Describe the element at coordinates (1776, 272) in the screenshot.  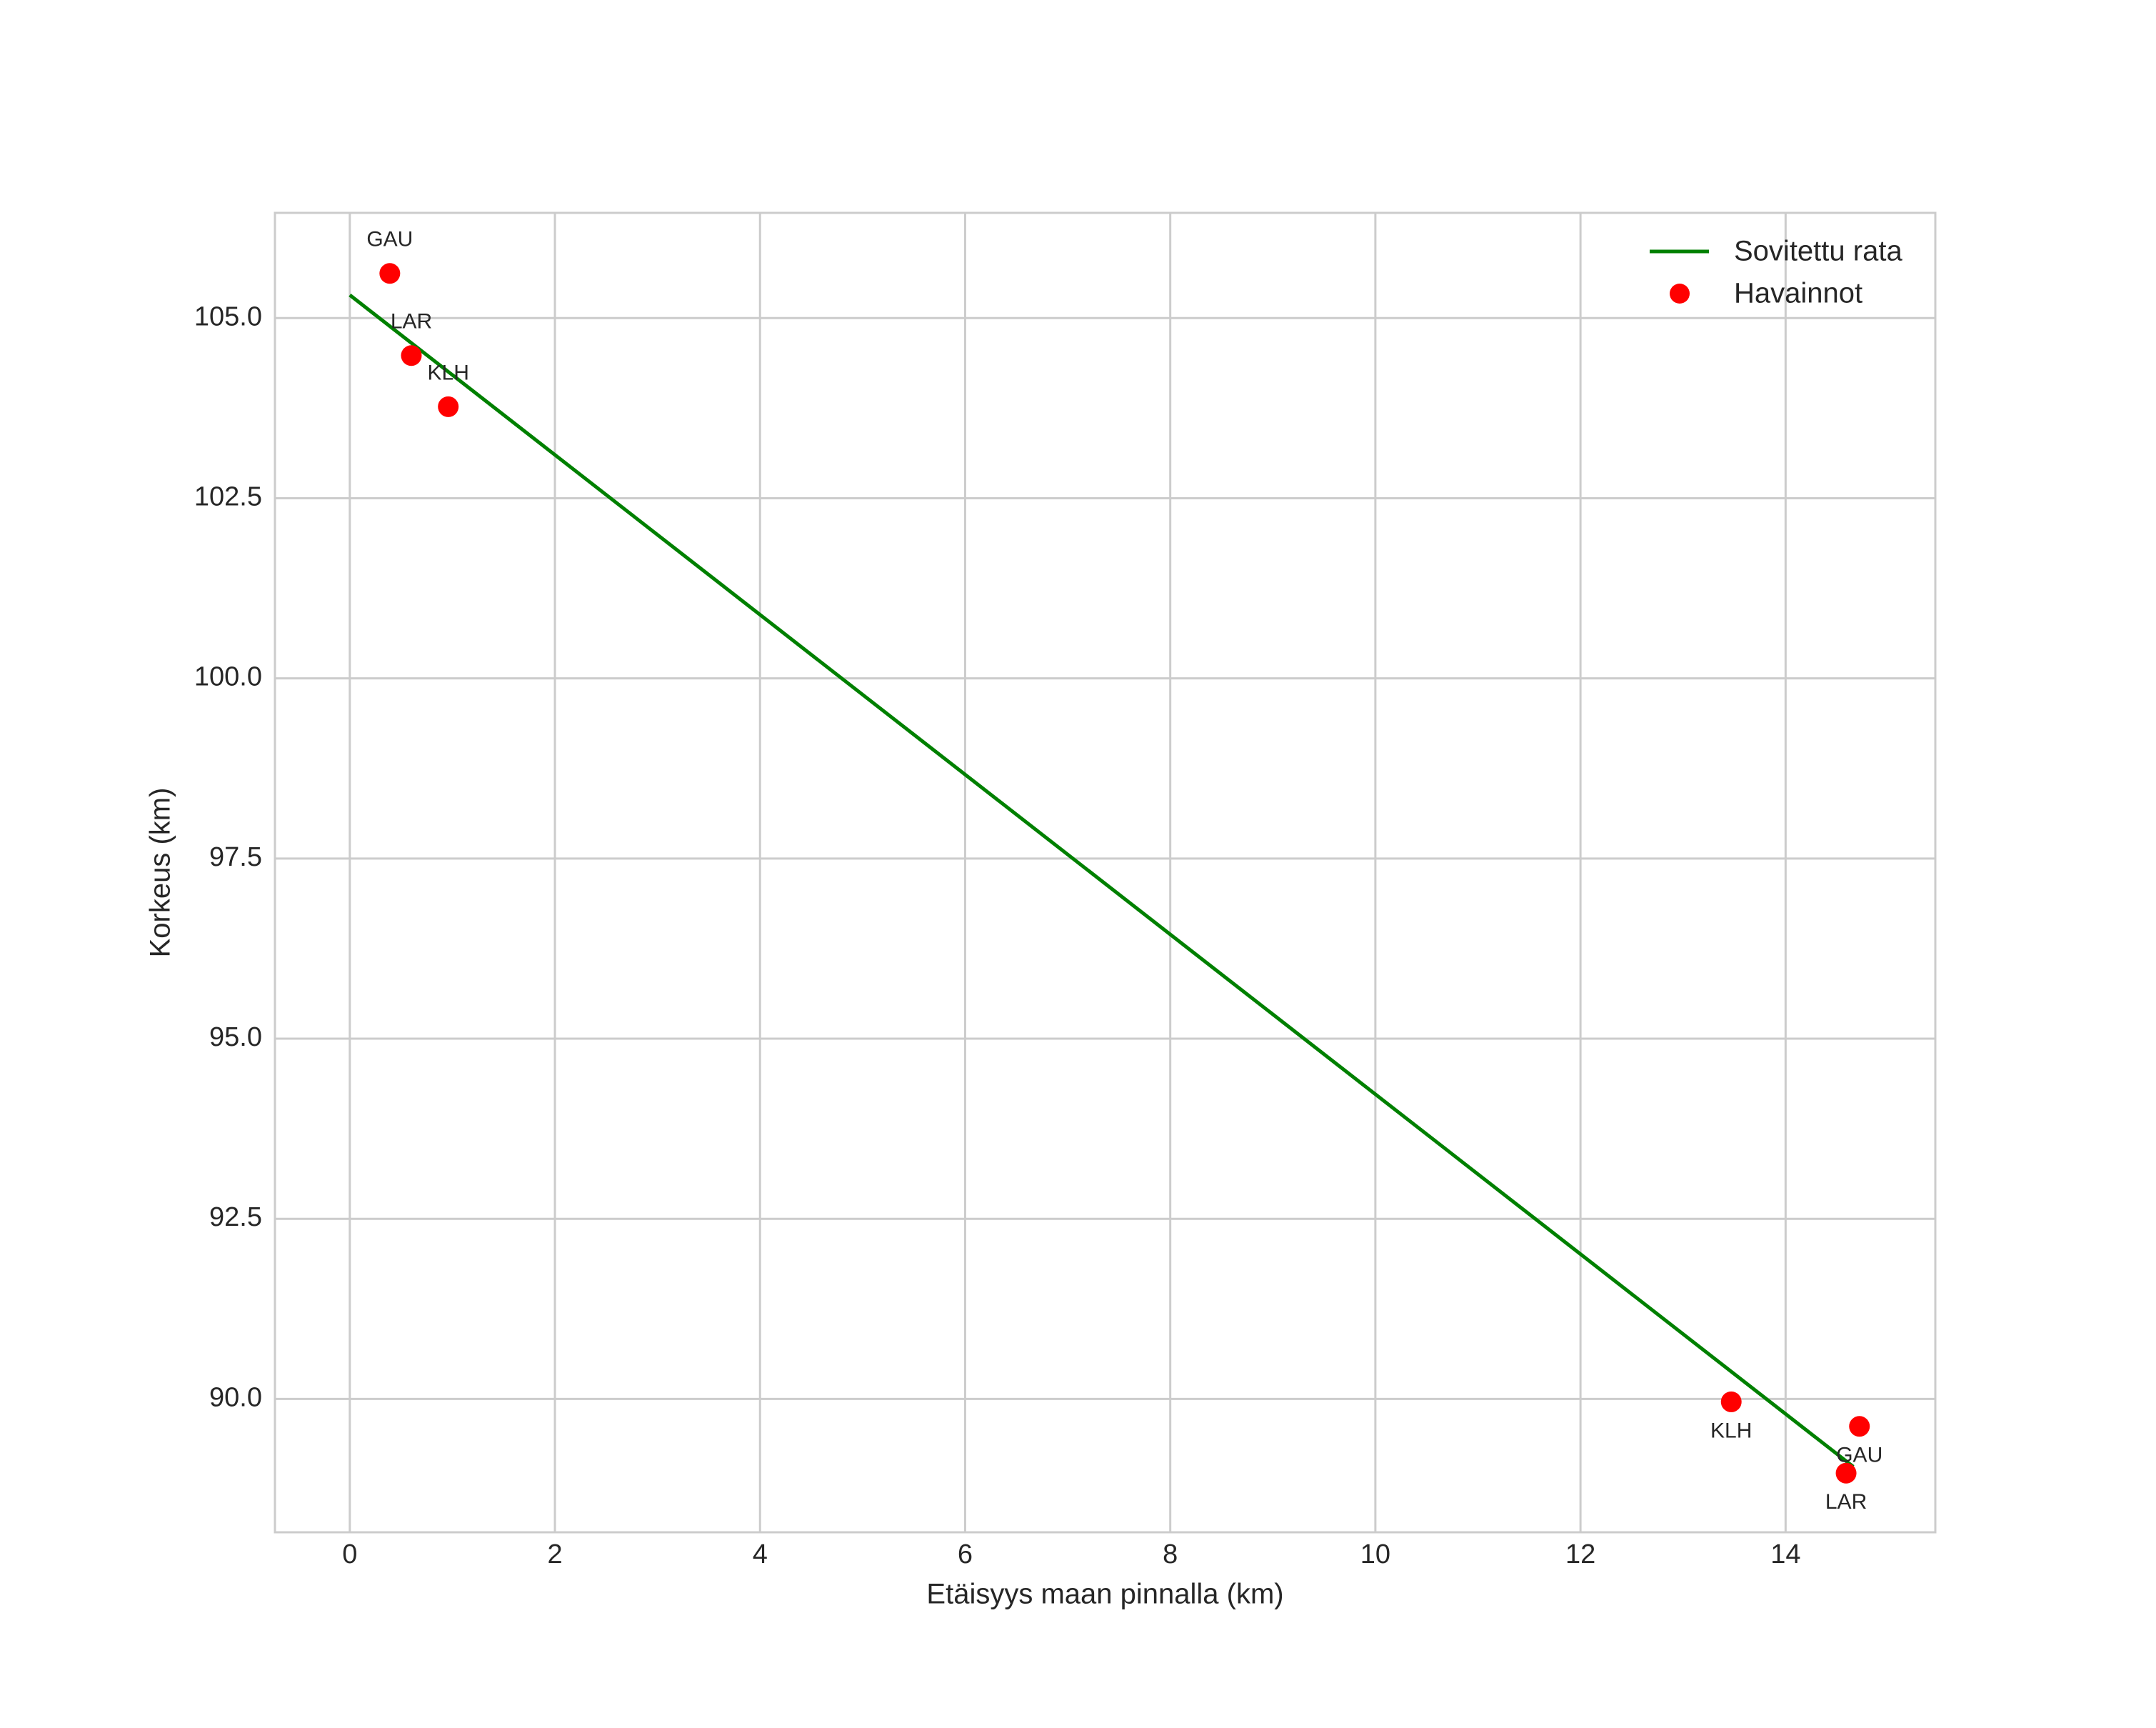
I see `legend: Sovitettu rata Havainnot` at that location.